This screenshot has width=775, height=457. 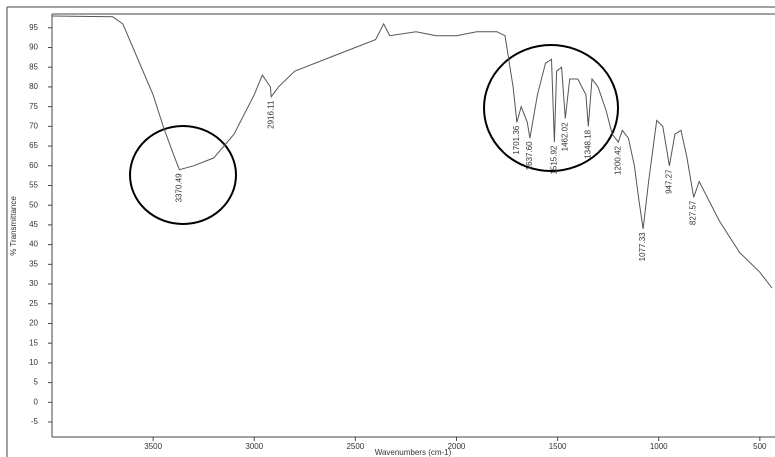 What do you see at coordinates (33, 86) in the screenshot?
I see `y-tick-label: 80` at bounding box center [33, 86].